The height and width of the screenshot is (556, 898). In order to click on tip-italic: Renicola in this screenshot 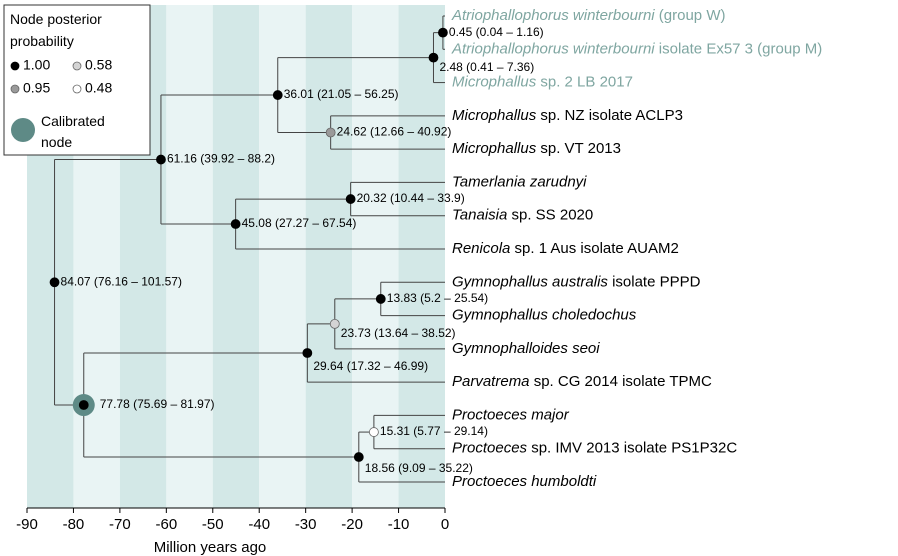, I will do `click(481, 248)`.